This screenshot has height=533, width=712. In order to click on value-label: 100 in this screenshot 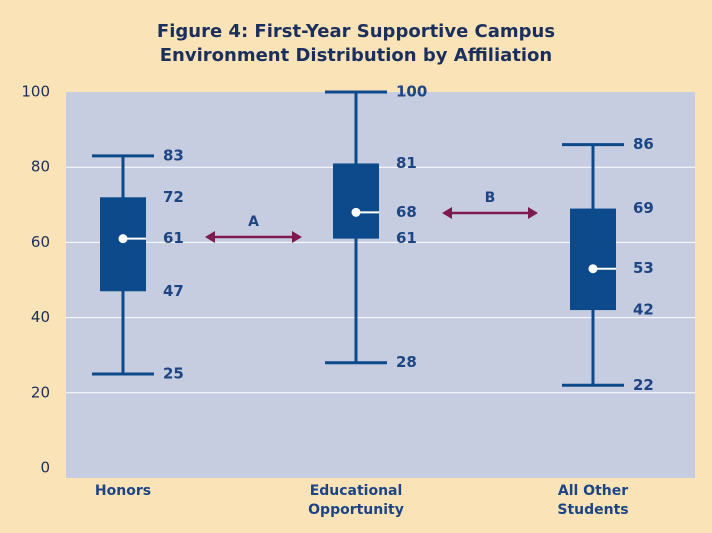, I will do `click(411, 92)`.